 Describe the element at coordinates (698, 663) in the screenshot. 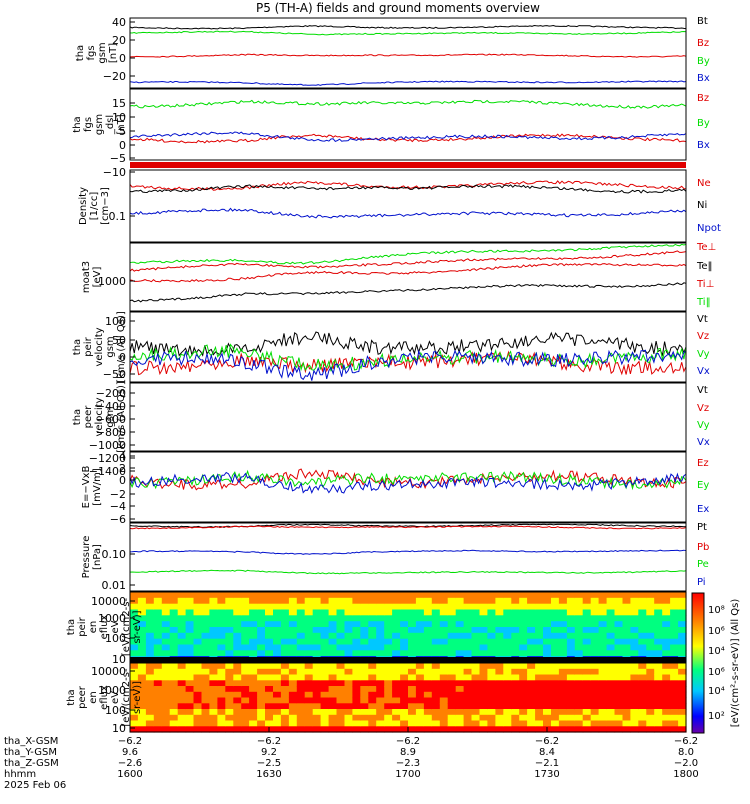

I see `colorbar` at that location.